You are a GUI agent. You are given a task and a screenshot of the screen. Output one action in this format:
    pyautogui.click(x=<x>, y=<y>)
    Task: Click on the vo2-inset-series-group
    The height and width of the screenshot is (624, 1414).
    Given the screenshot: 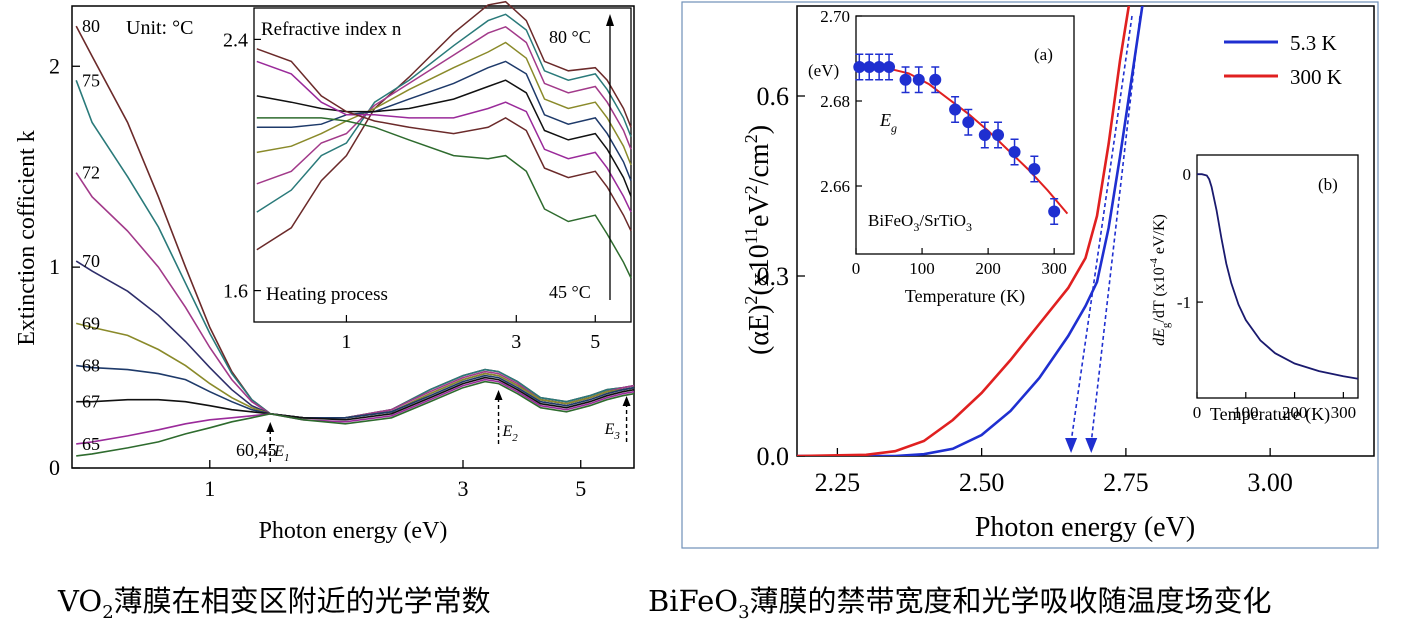 What is the action you would take?
    pyautogui.click(x=444, y=139)
    